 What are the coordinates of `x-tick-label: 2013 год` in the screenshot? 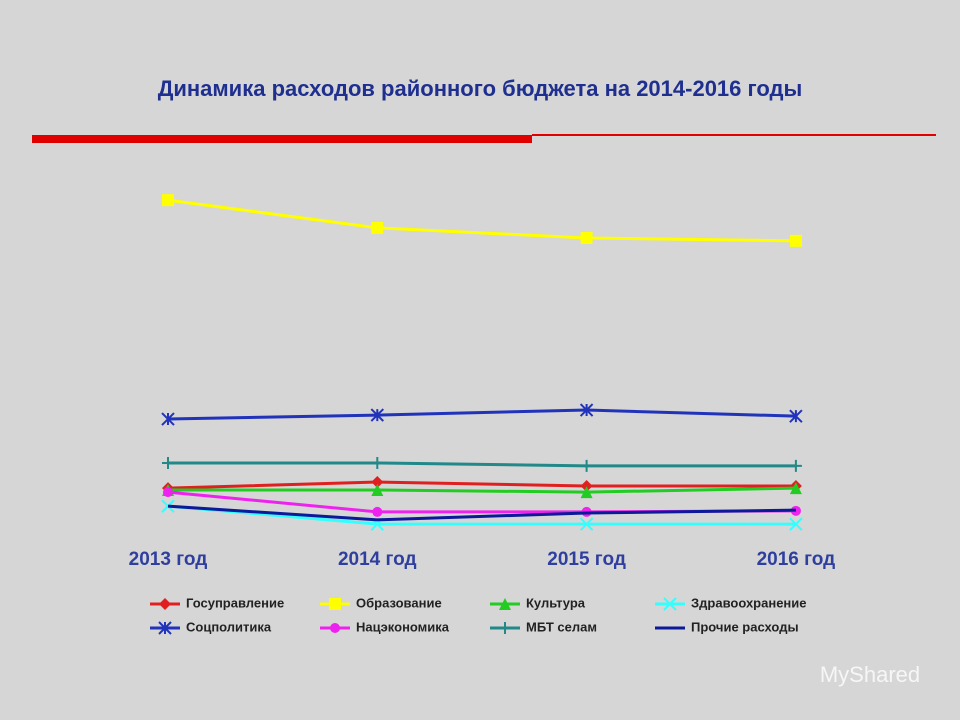 It's located at (168, 559).